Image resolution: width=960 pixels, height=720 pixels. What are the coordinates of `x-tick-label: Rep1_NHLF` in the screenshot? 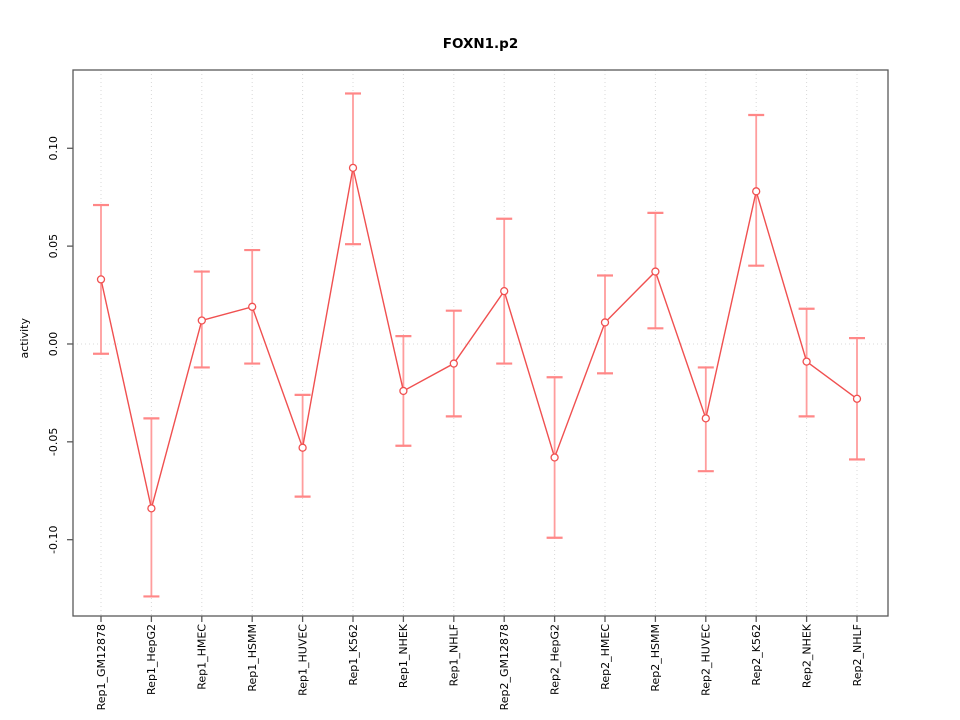 It's located at (454, 655).